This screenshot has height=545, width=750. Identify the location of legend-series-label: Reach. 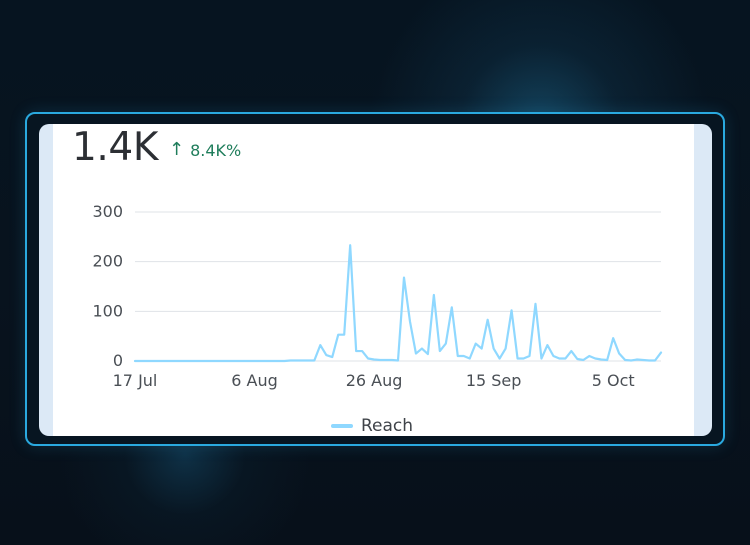
(387, 426).